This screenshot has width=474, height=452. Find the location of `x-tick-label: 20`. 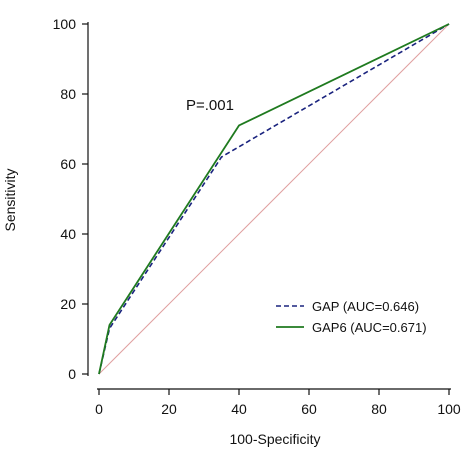

x-tick-label: 20 is located at coordinates (169, 409).